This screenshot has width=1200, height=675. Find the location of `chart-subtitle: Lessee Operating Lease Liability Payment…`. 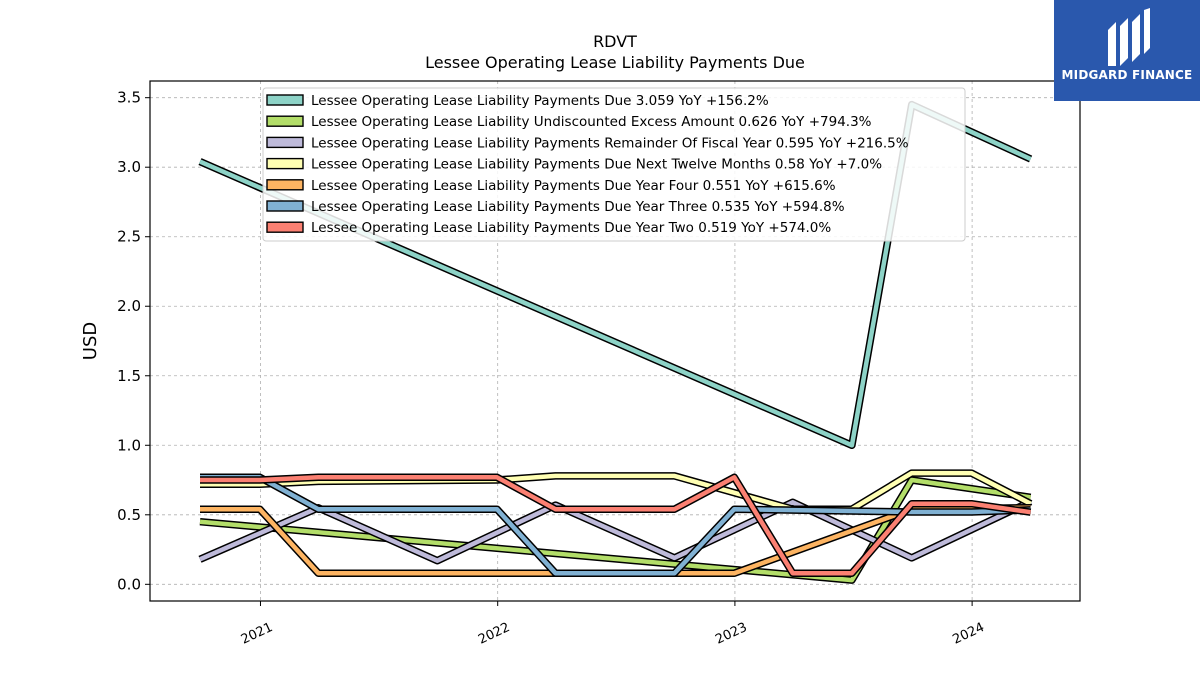

chart-subtitle: Lessee Operating Lease Liability Payment… is located at coordinates (615, 62).